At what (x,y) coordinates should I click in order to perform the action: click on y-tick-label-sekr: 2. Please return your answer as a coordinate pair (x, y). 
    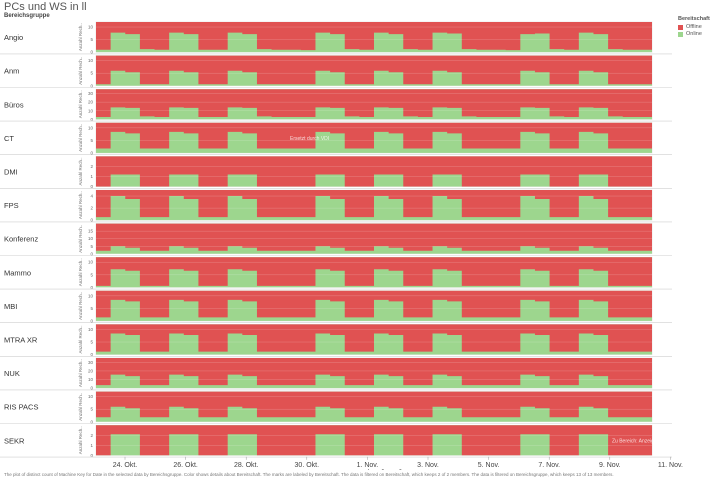
    Looking at the image, I should click on (91, 435).